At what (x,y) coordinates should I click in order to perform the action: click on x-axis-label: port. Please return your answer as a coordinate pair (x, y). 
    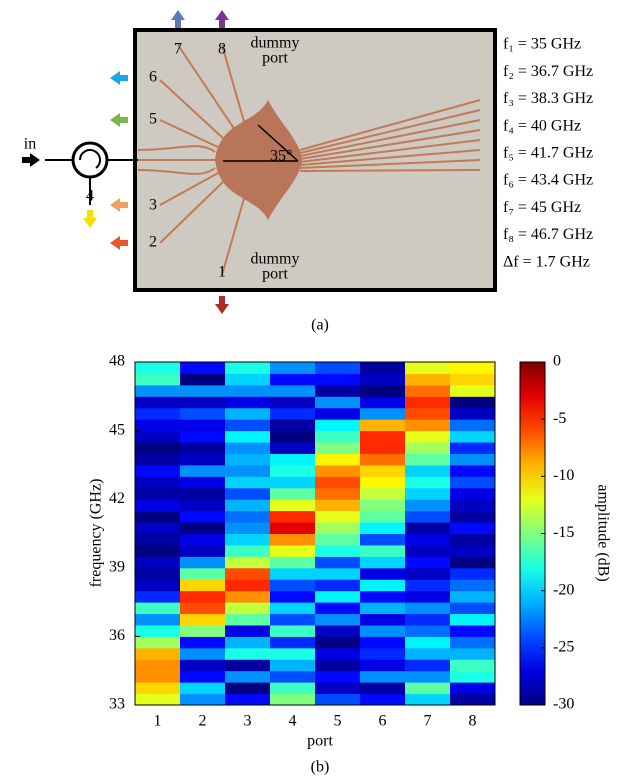
    Looking at the image, I should click on (320, 741).